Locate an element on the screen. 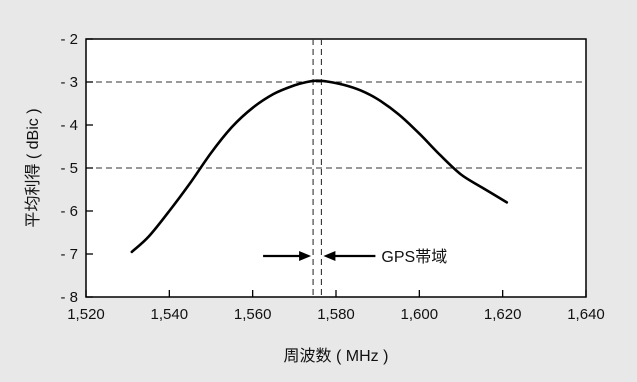  arrow-right-head is located at coordinates (329, 256).